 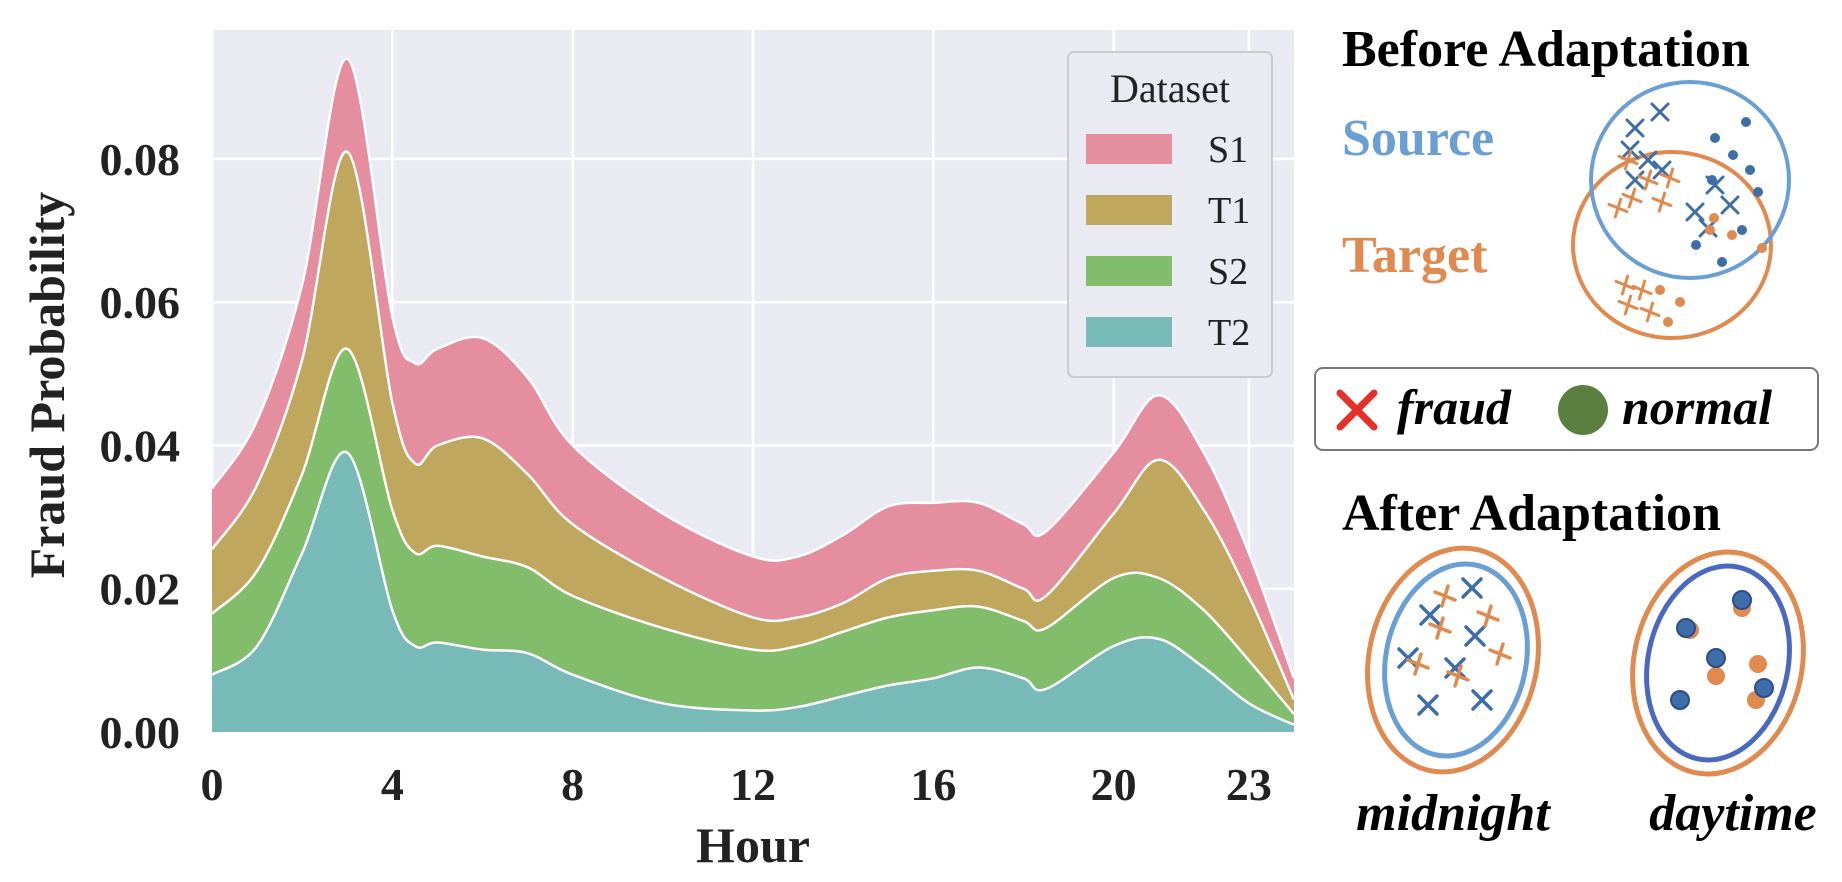 I want to click on daytime-source-ellipse, so click(x=1718, y=663).